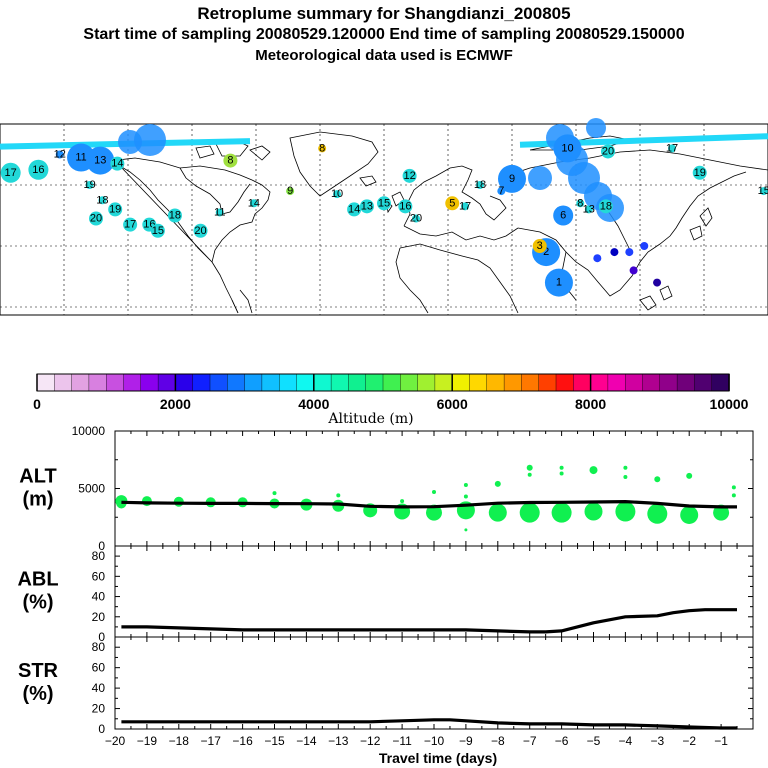 The image size is (768, 768). What do you see at coordinates (99, 576) in the screenshot?
I see `y-tick-label: 60` at bounding box center [99, 576].